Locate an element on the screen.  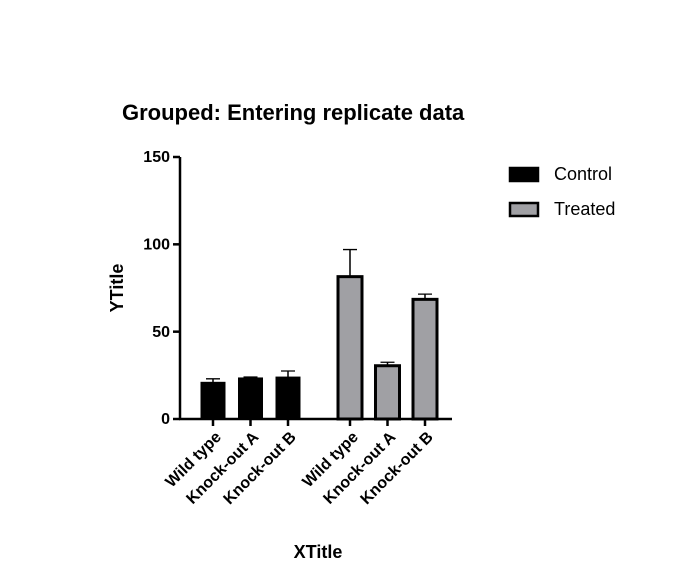
legend-label: Control is located at coordinates (583, 174).